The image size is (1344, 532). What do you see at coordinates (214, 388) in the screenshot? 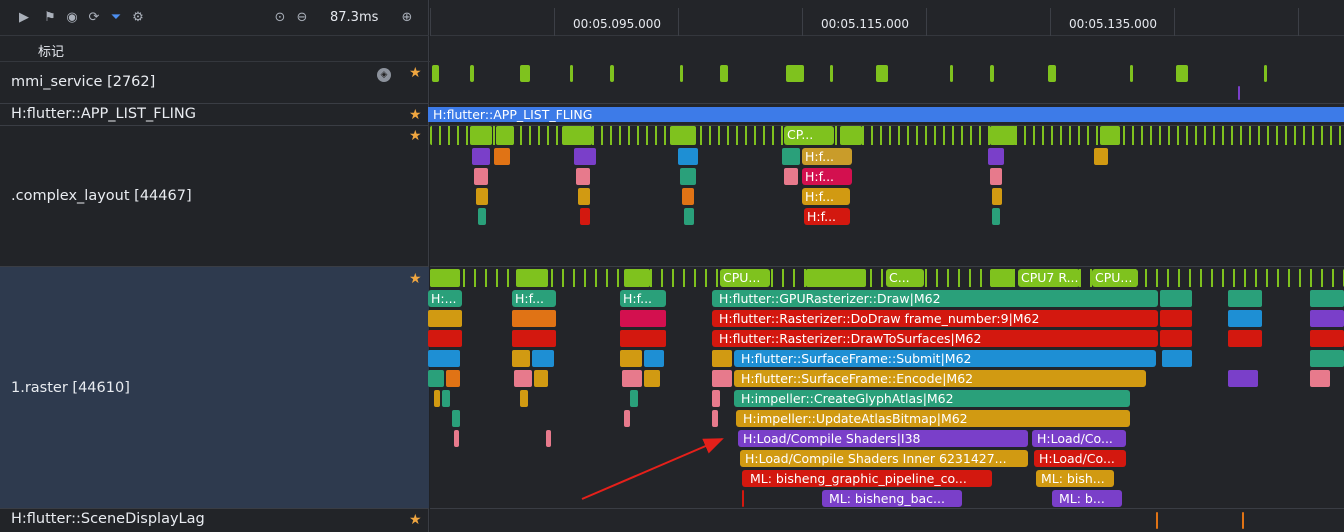
I see `track-raster: 1.raster [44610] ★` at bounding box center [214, 388].